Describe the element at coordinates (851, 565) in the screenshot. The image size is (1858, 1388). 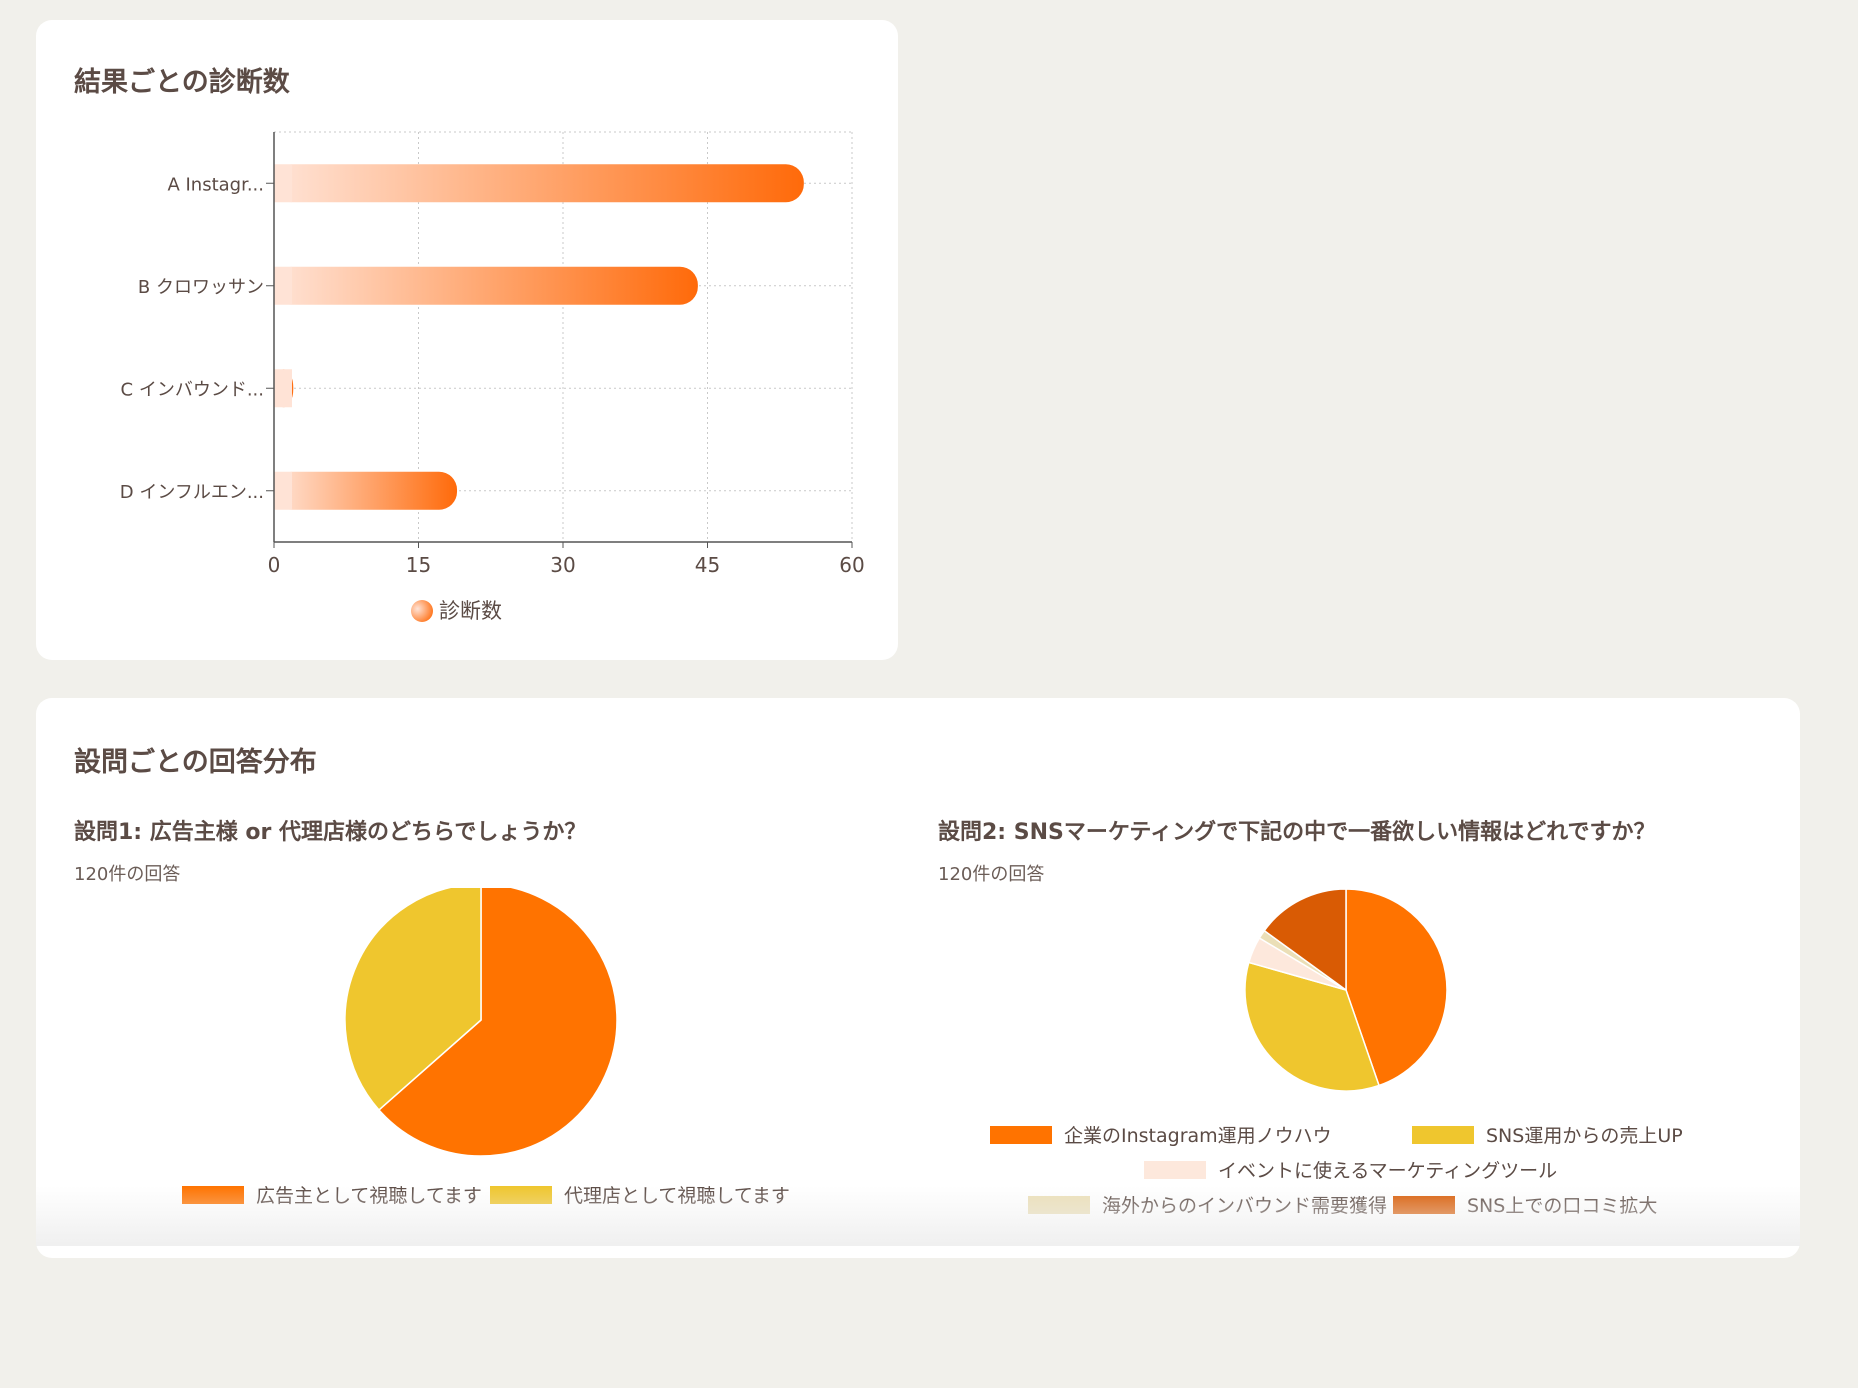
I see `x-tick-label: 60` at that location.